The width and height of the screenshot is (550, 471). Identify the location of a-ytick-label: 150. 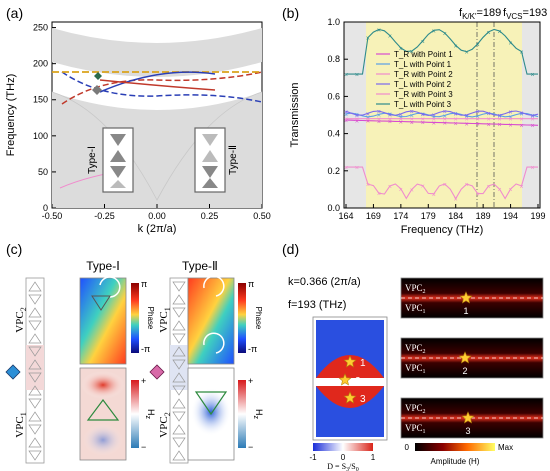
(40, 100).